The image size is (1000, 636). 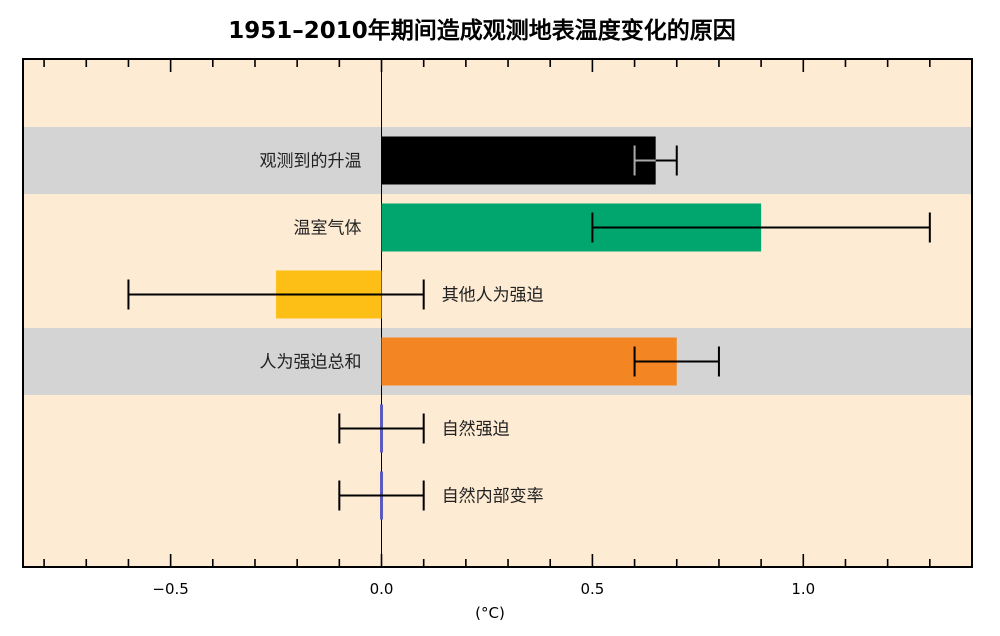 I want to click on x-tick-label: −0.5, so click(x=170, y=589).